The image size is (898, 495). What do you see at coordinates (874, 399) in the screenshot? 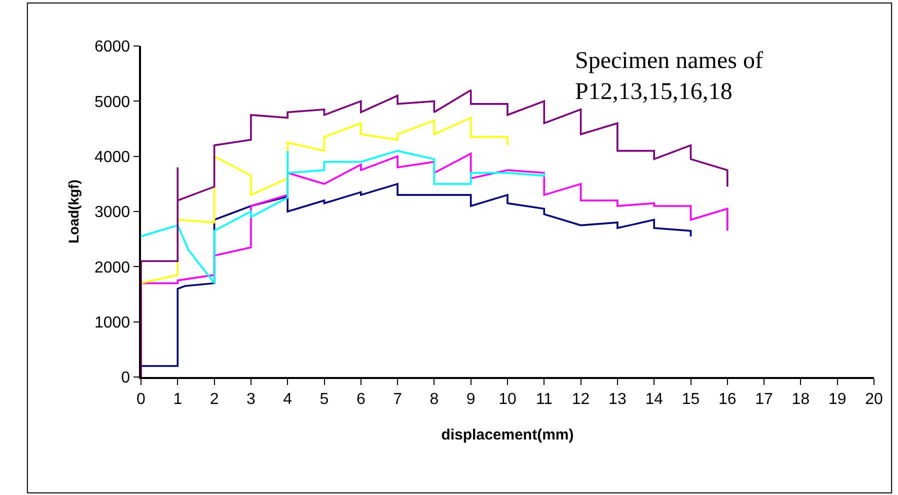
I see `x-tick-label: 20` at bounding box center [874, 399].